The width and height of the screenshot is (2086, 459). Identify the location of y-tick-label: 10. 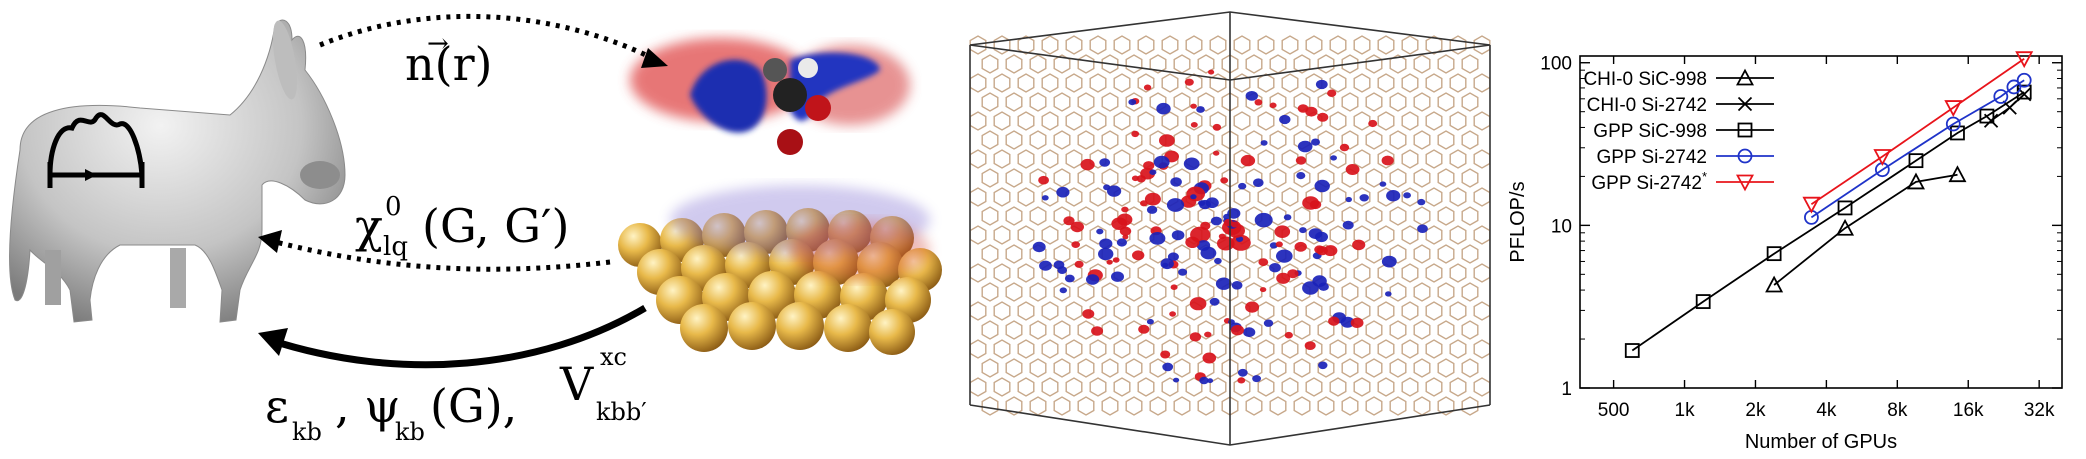
(1561, 226).